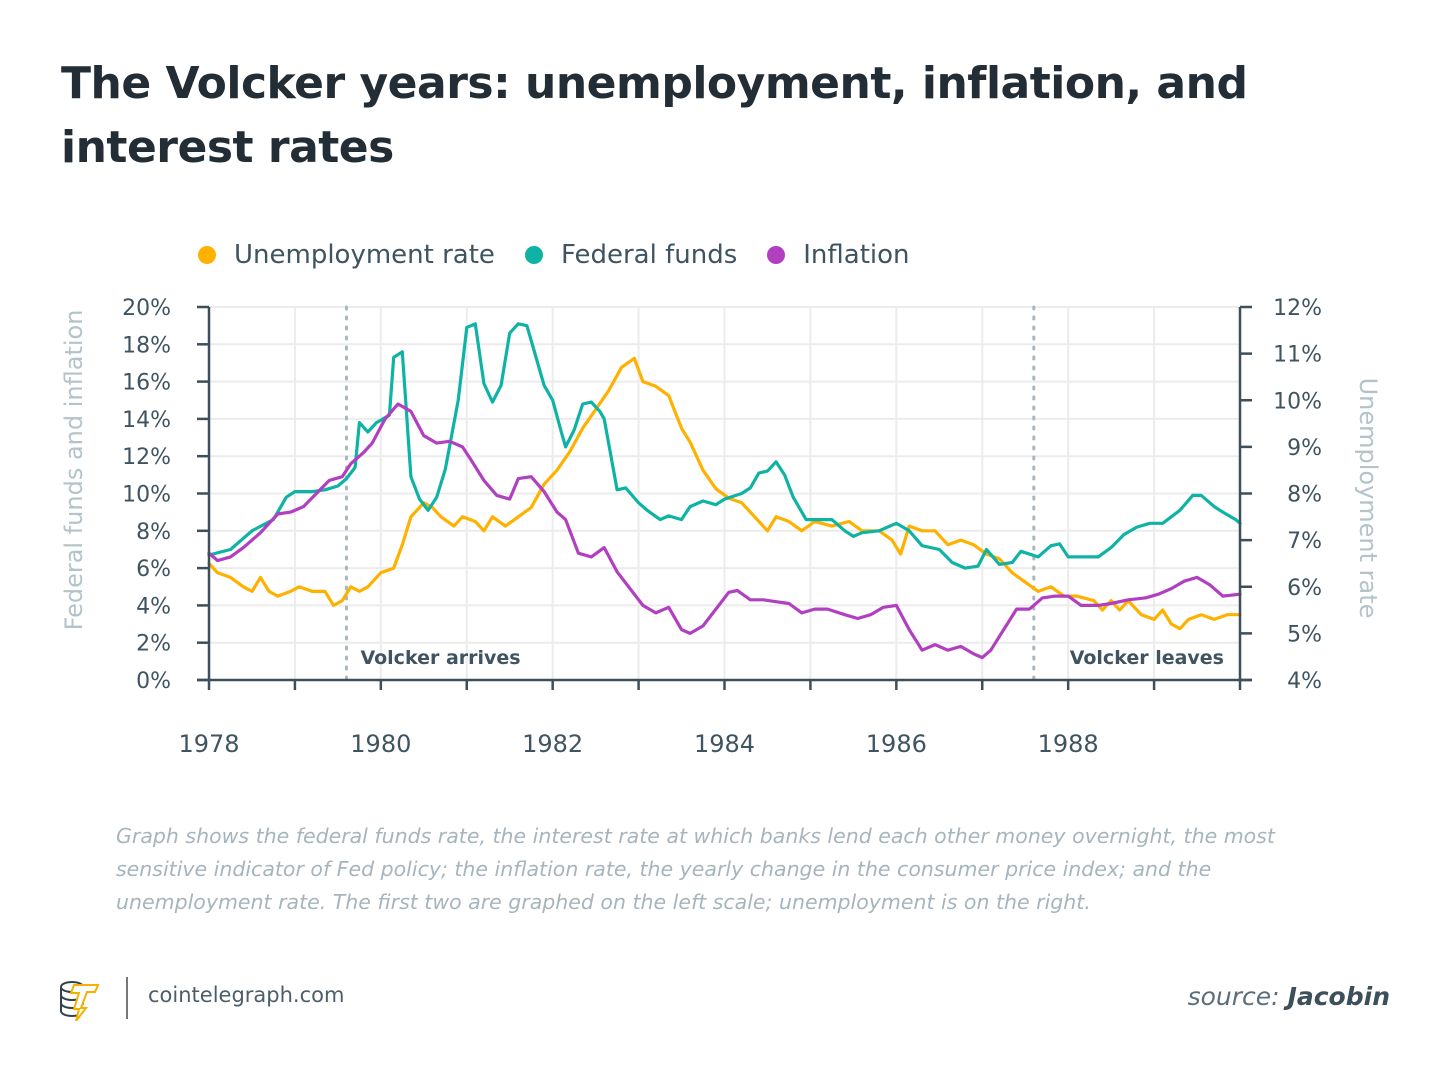 This screenshot has height=1078, width=1450. I want to click on legend-label-unemployment: Unemployment rate, so click(364, 255).